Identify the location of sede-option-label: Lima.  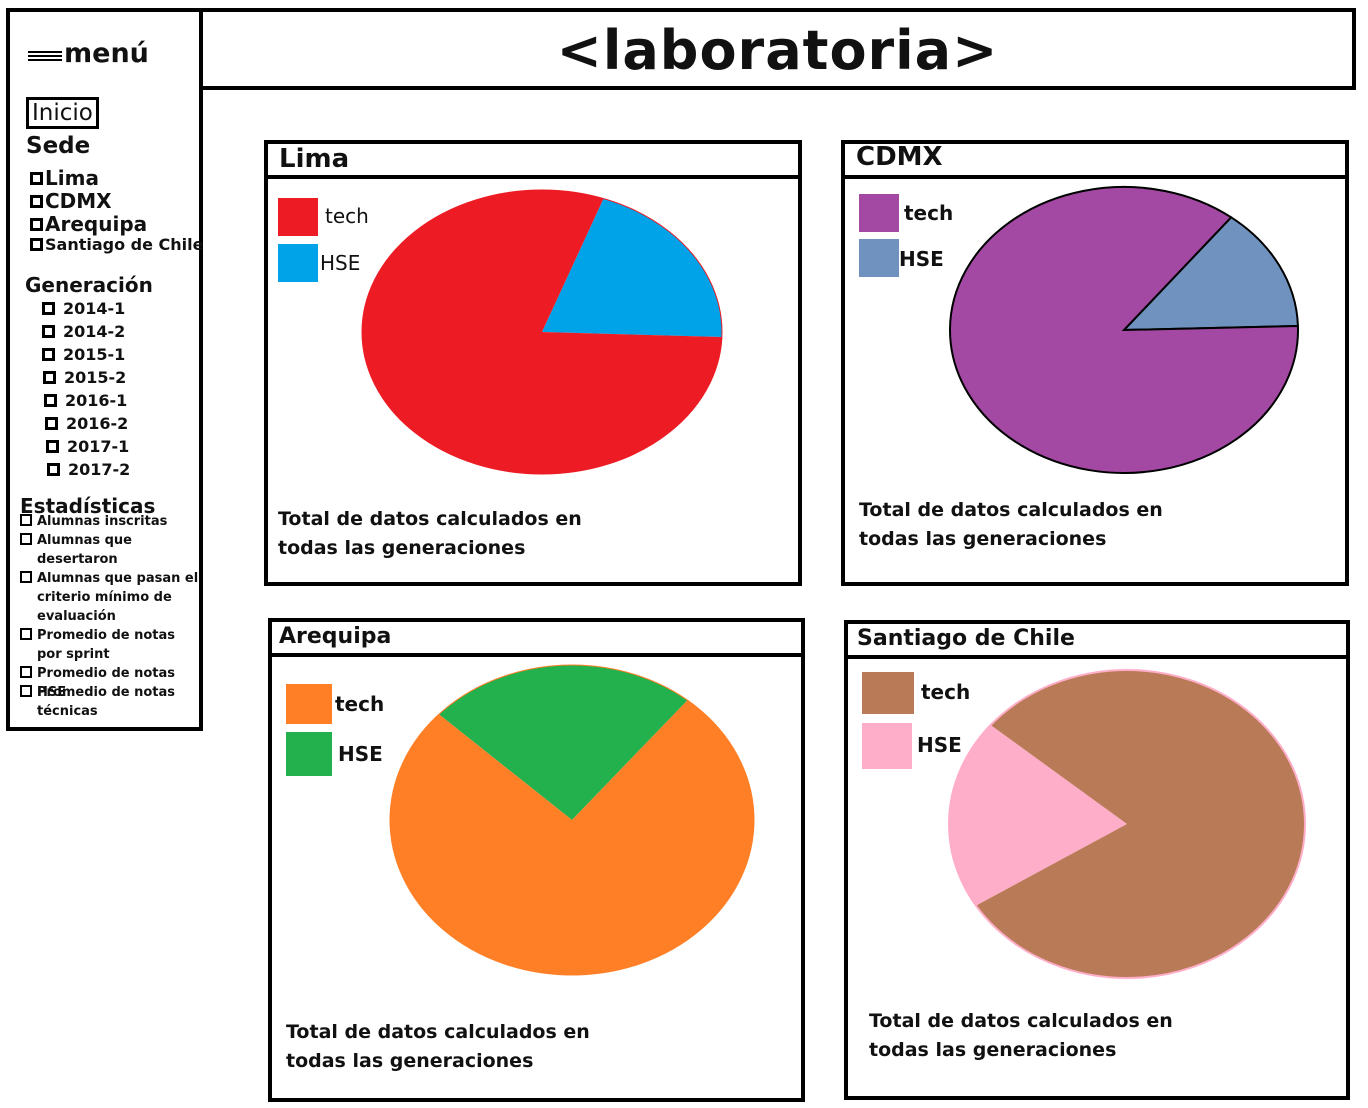
(72, 178).